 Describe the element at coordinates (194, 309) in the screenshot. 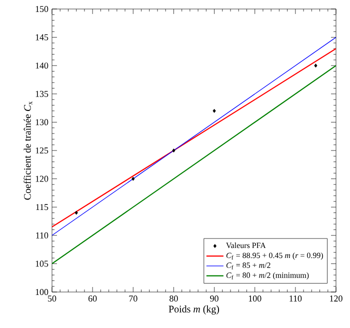

I see `x-axis-title: Poids m (kg)` at that location.